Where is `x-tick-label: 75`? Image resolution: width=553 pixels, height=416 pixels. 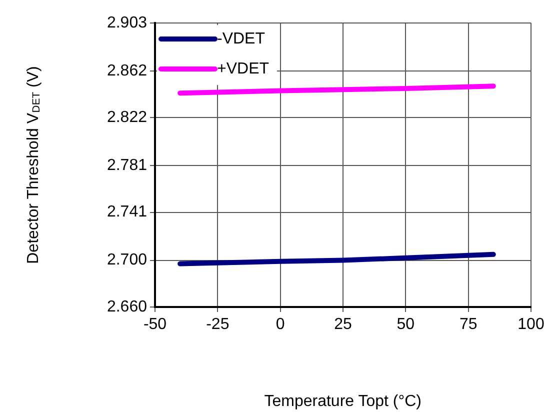 x-tick-label: 75 is located at coordinates (468, 325).